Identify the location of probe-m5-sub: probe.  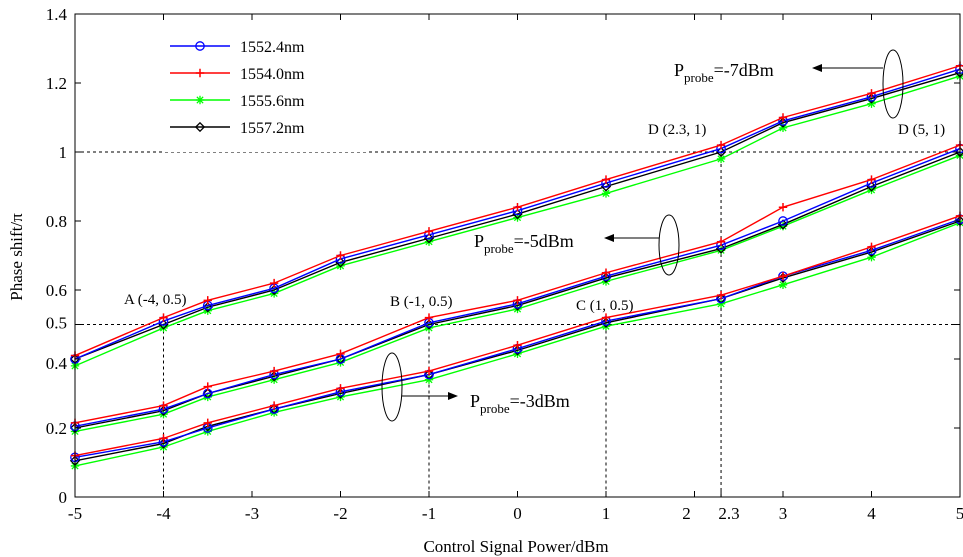
(499, 248).